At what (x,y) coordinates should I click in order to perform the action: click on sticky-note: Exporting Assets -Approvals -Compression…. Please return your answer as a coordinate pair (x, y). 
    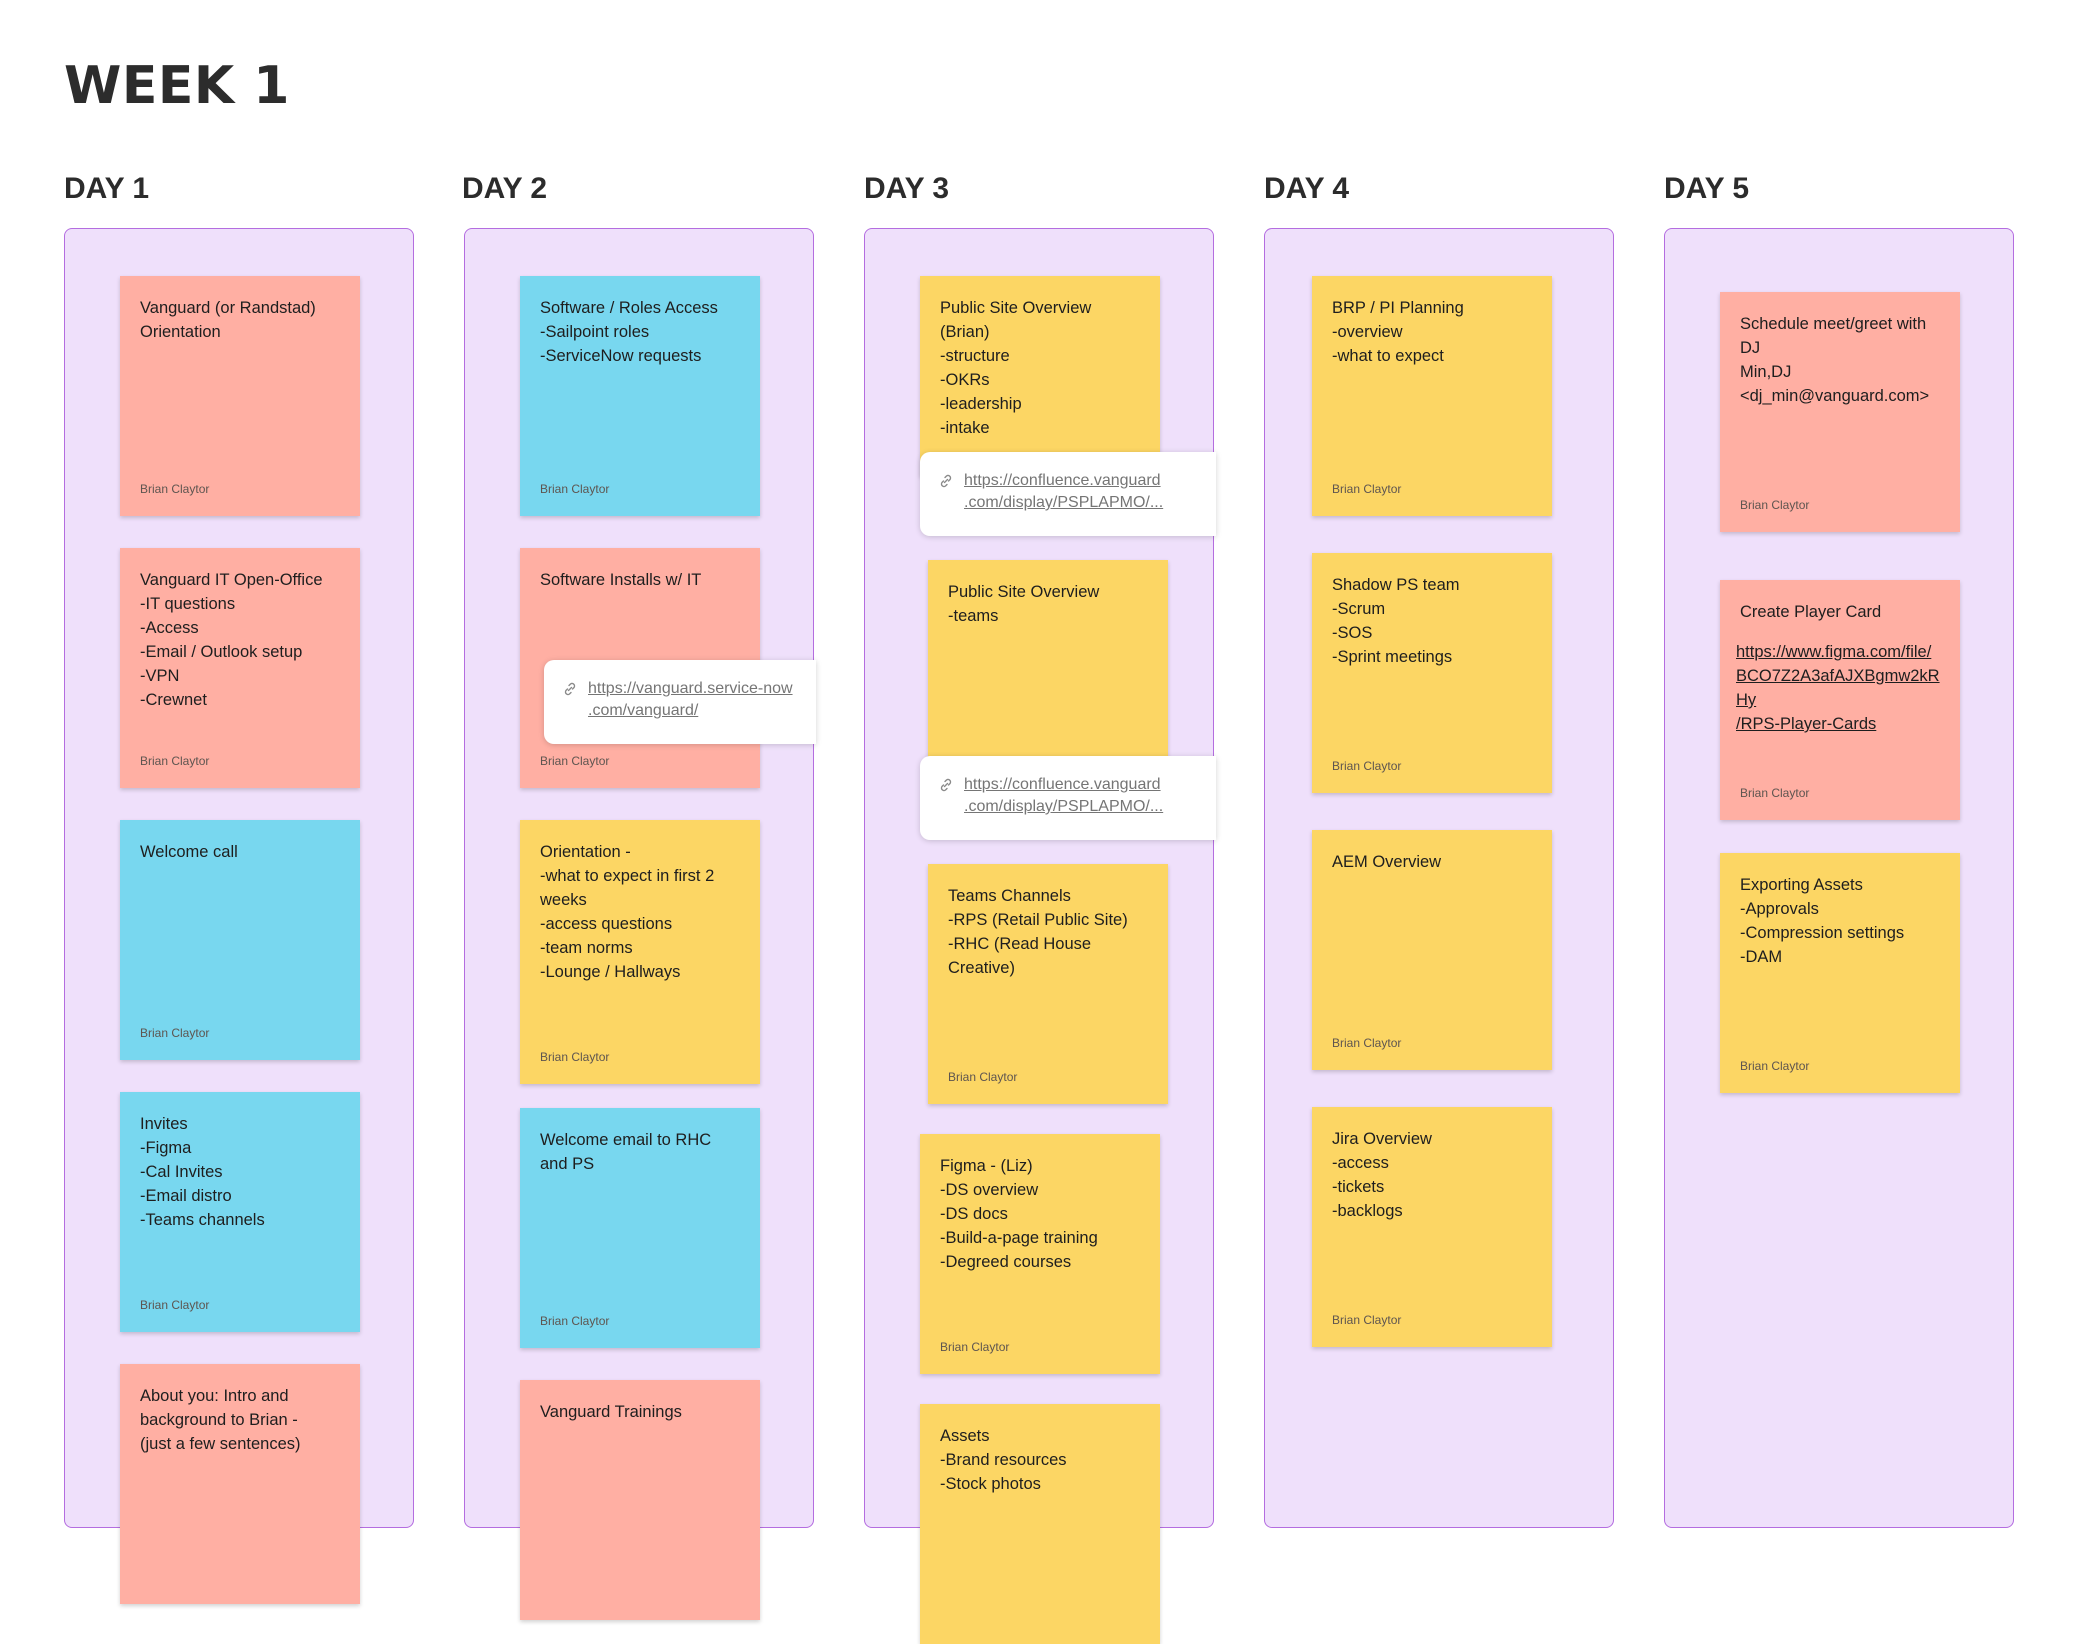
    Looking at the image, I should click on (1840, 973).